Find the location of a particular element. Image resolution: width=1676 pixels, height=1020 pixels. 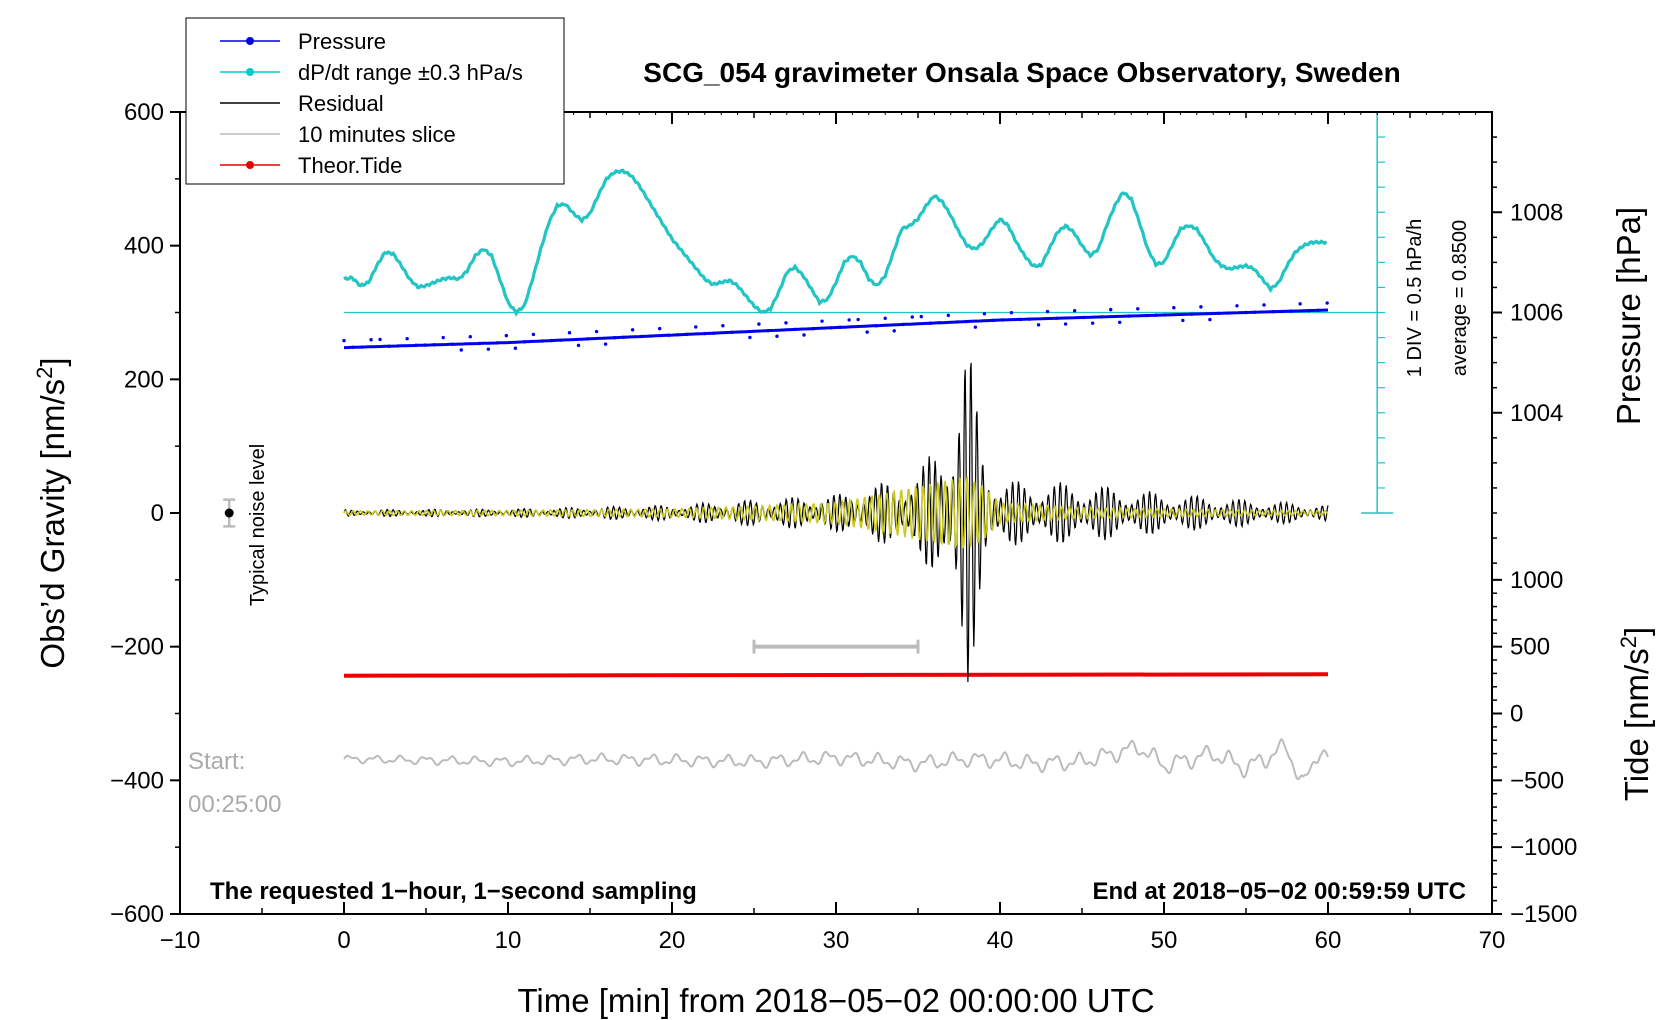

gravity-unit-sup: 2 is located at coordinates (44, 373).